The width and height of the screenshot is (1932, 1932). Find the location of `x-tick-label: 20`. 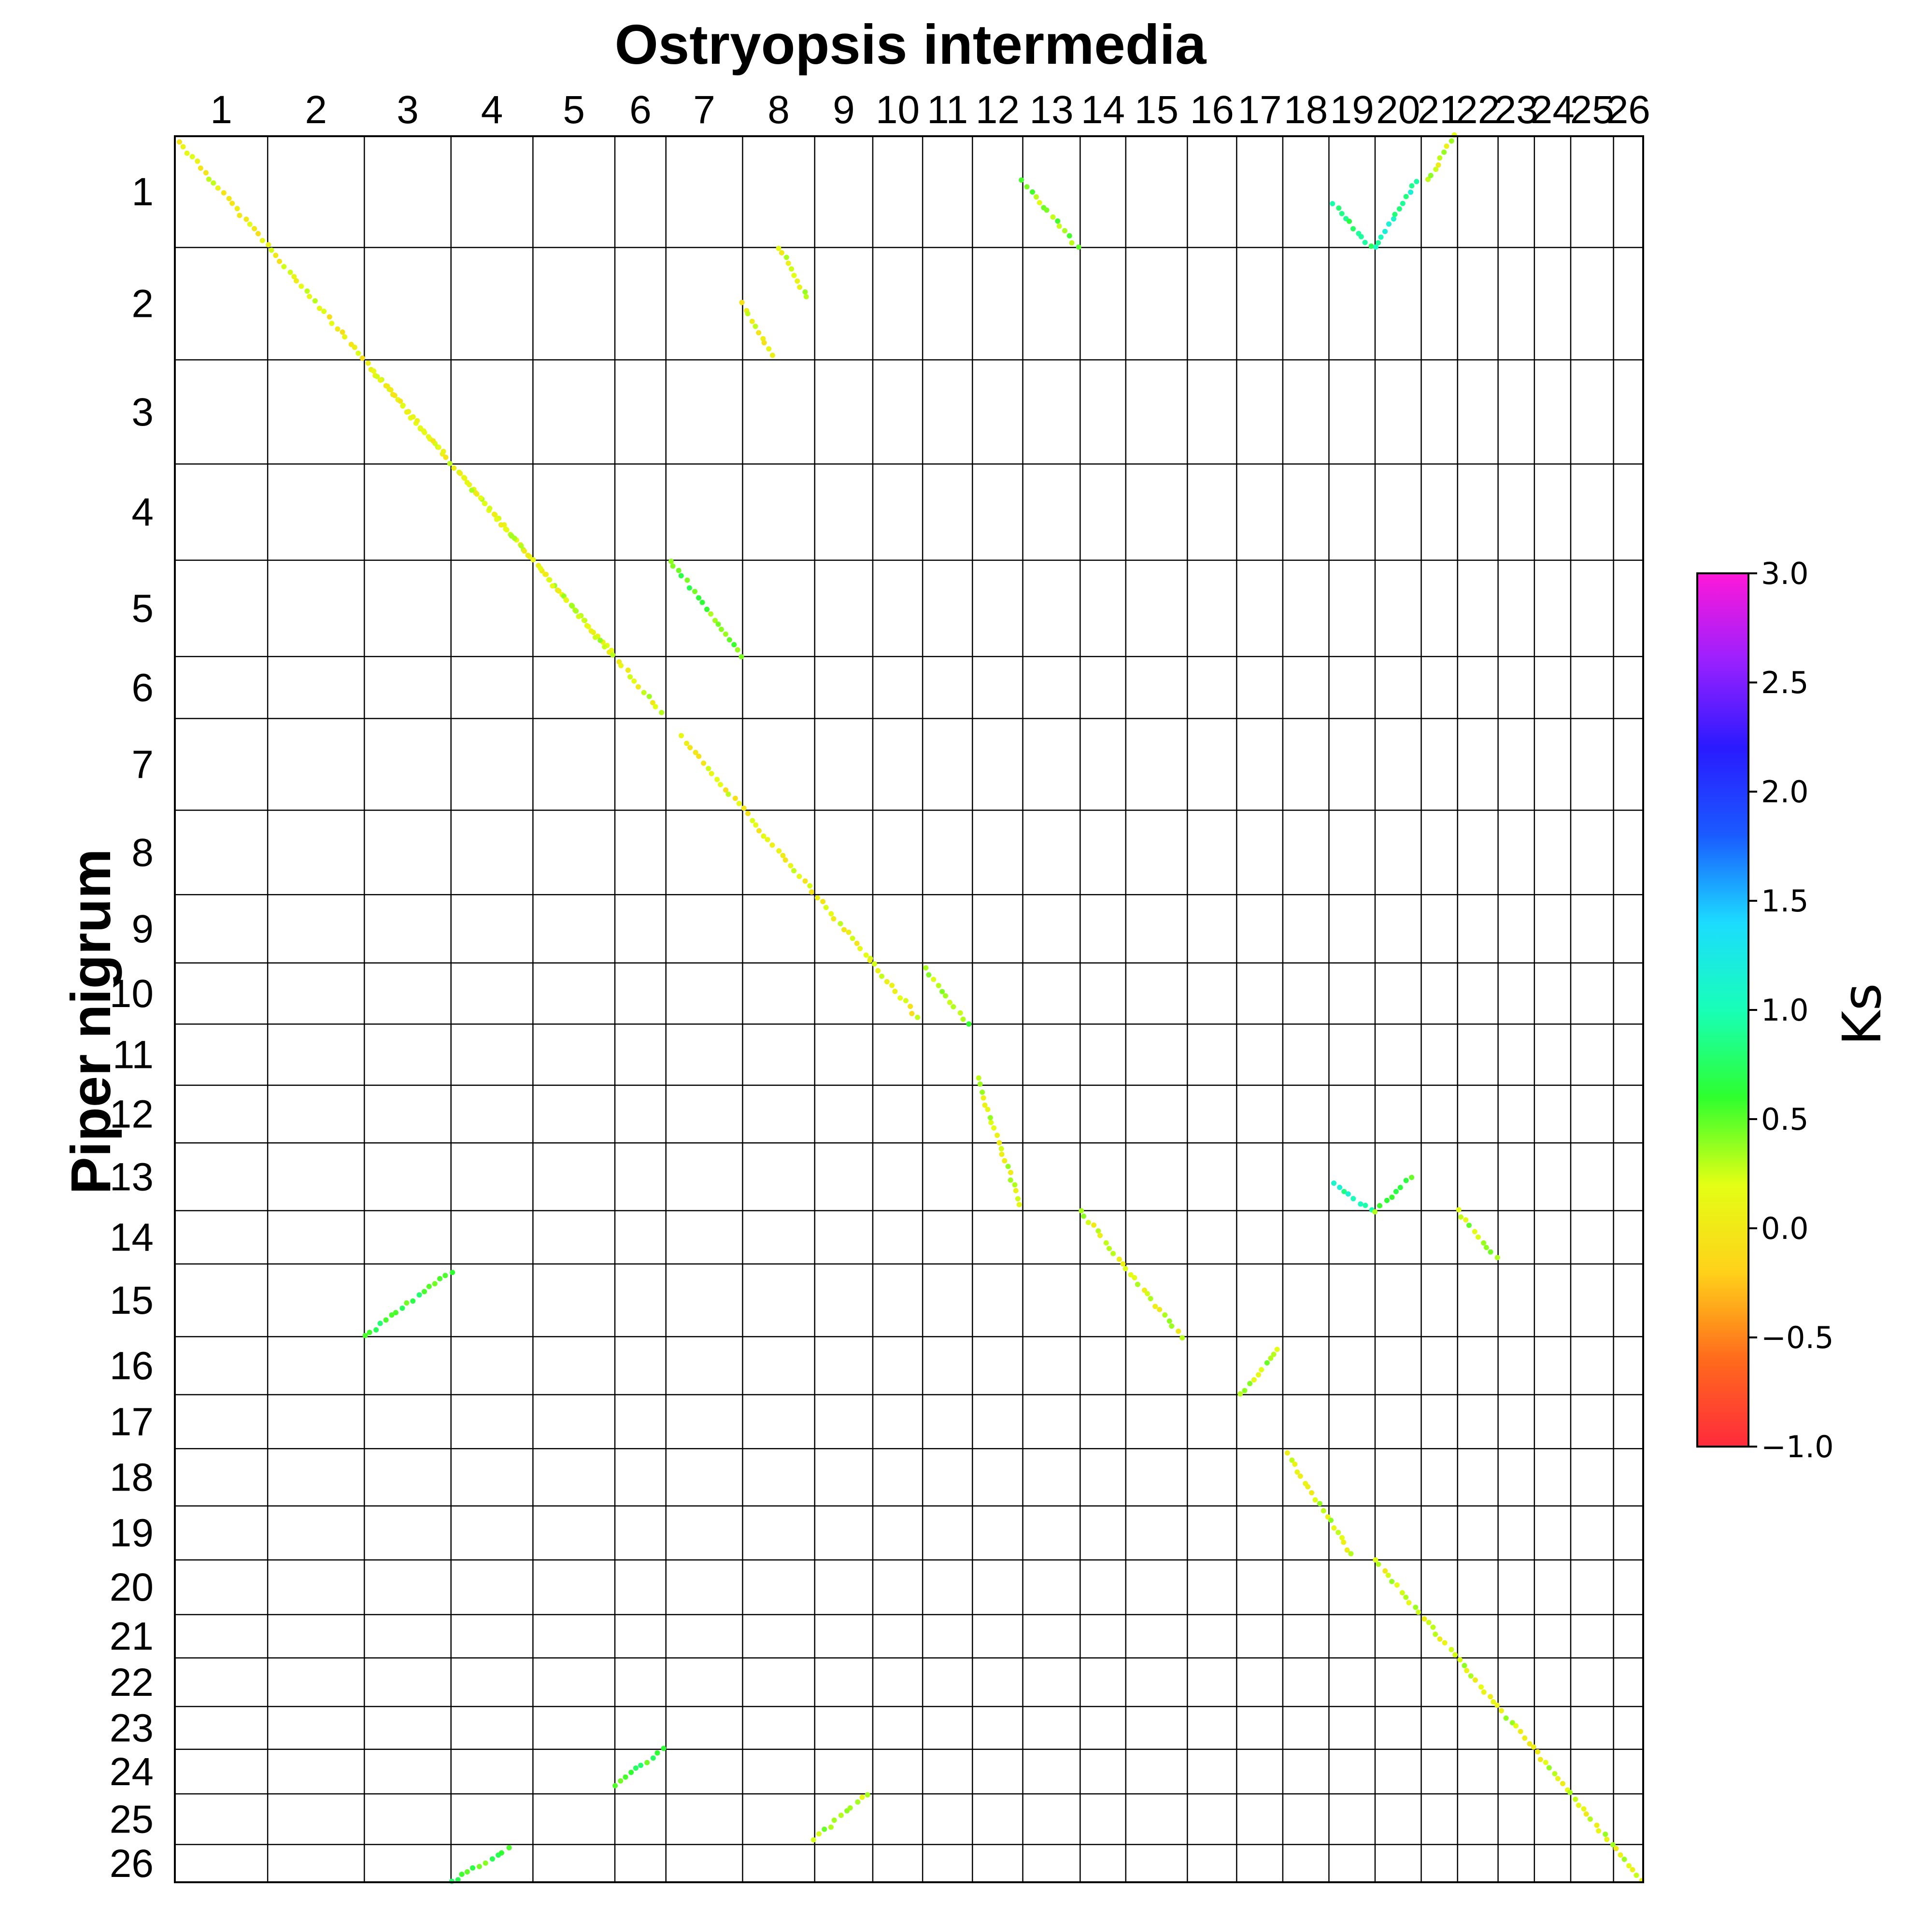

x-tick-label: 20 is located at coordinates (1398, 110).